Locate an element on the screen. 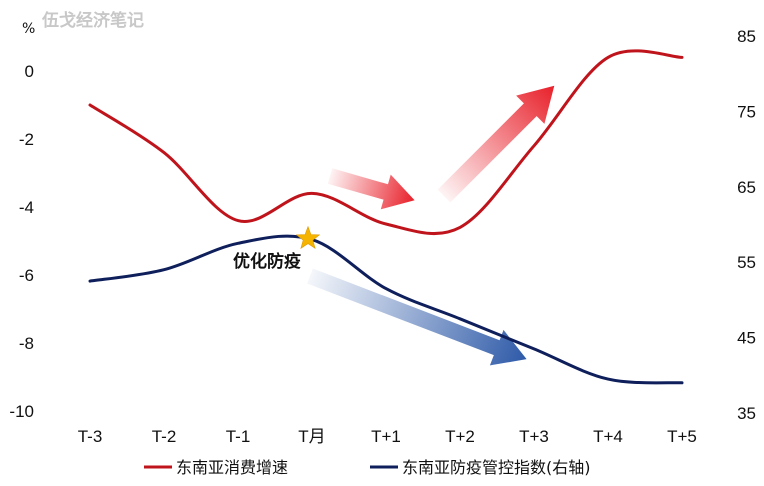 The height and width of the screenshot is (486, 764). right-tick-label: 55 is located at coordinates (746, 262).